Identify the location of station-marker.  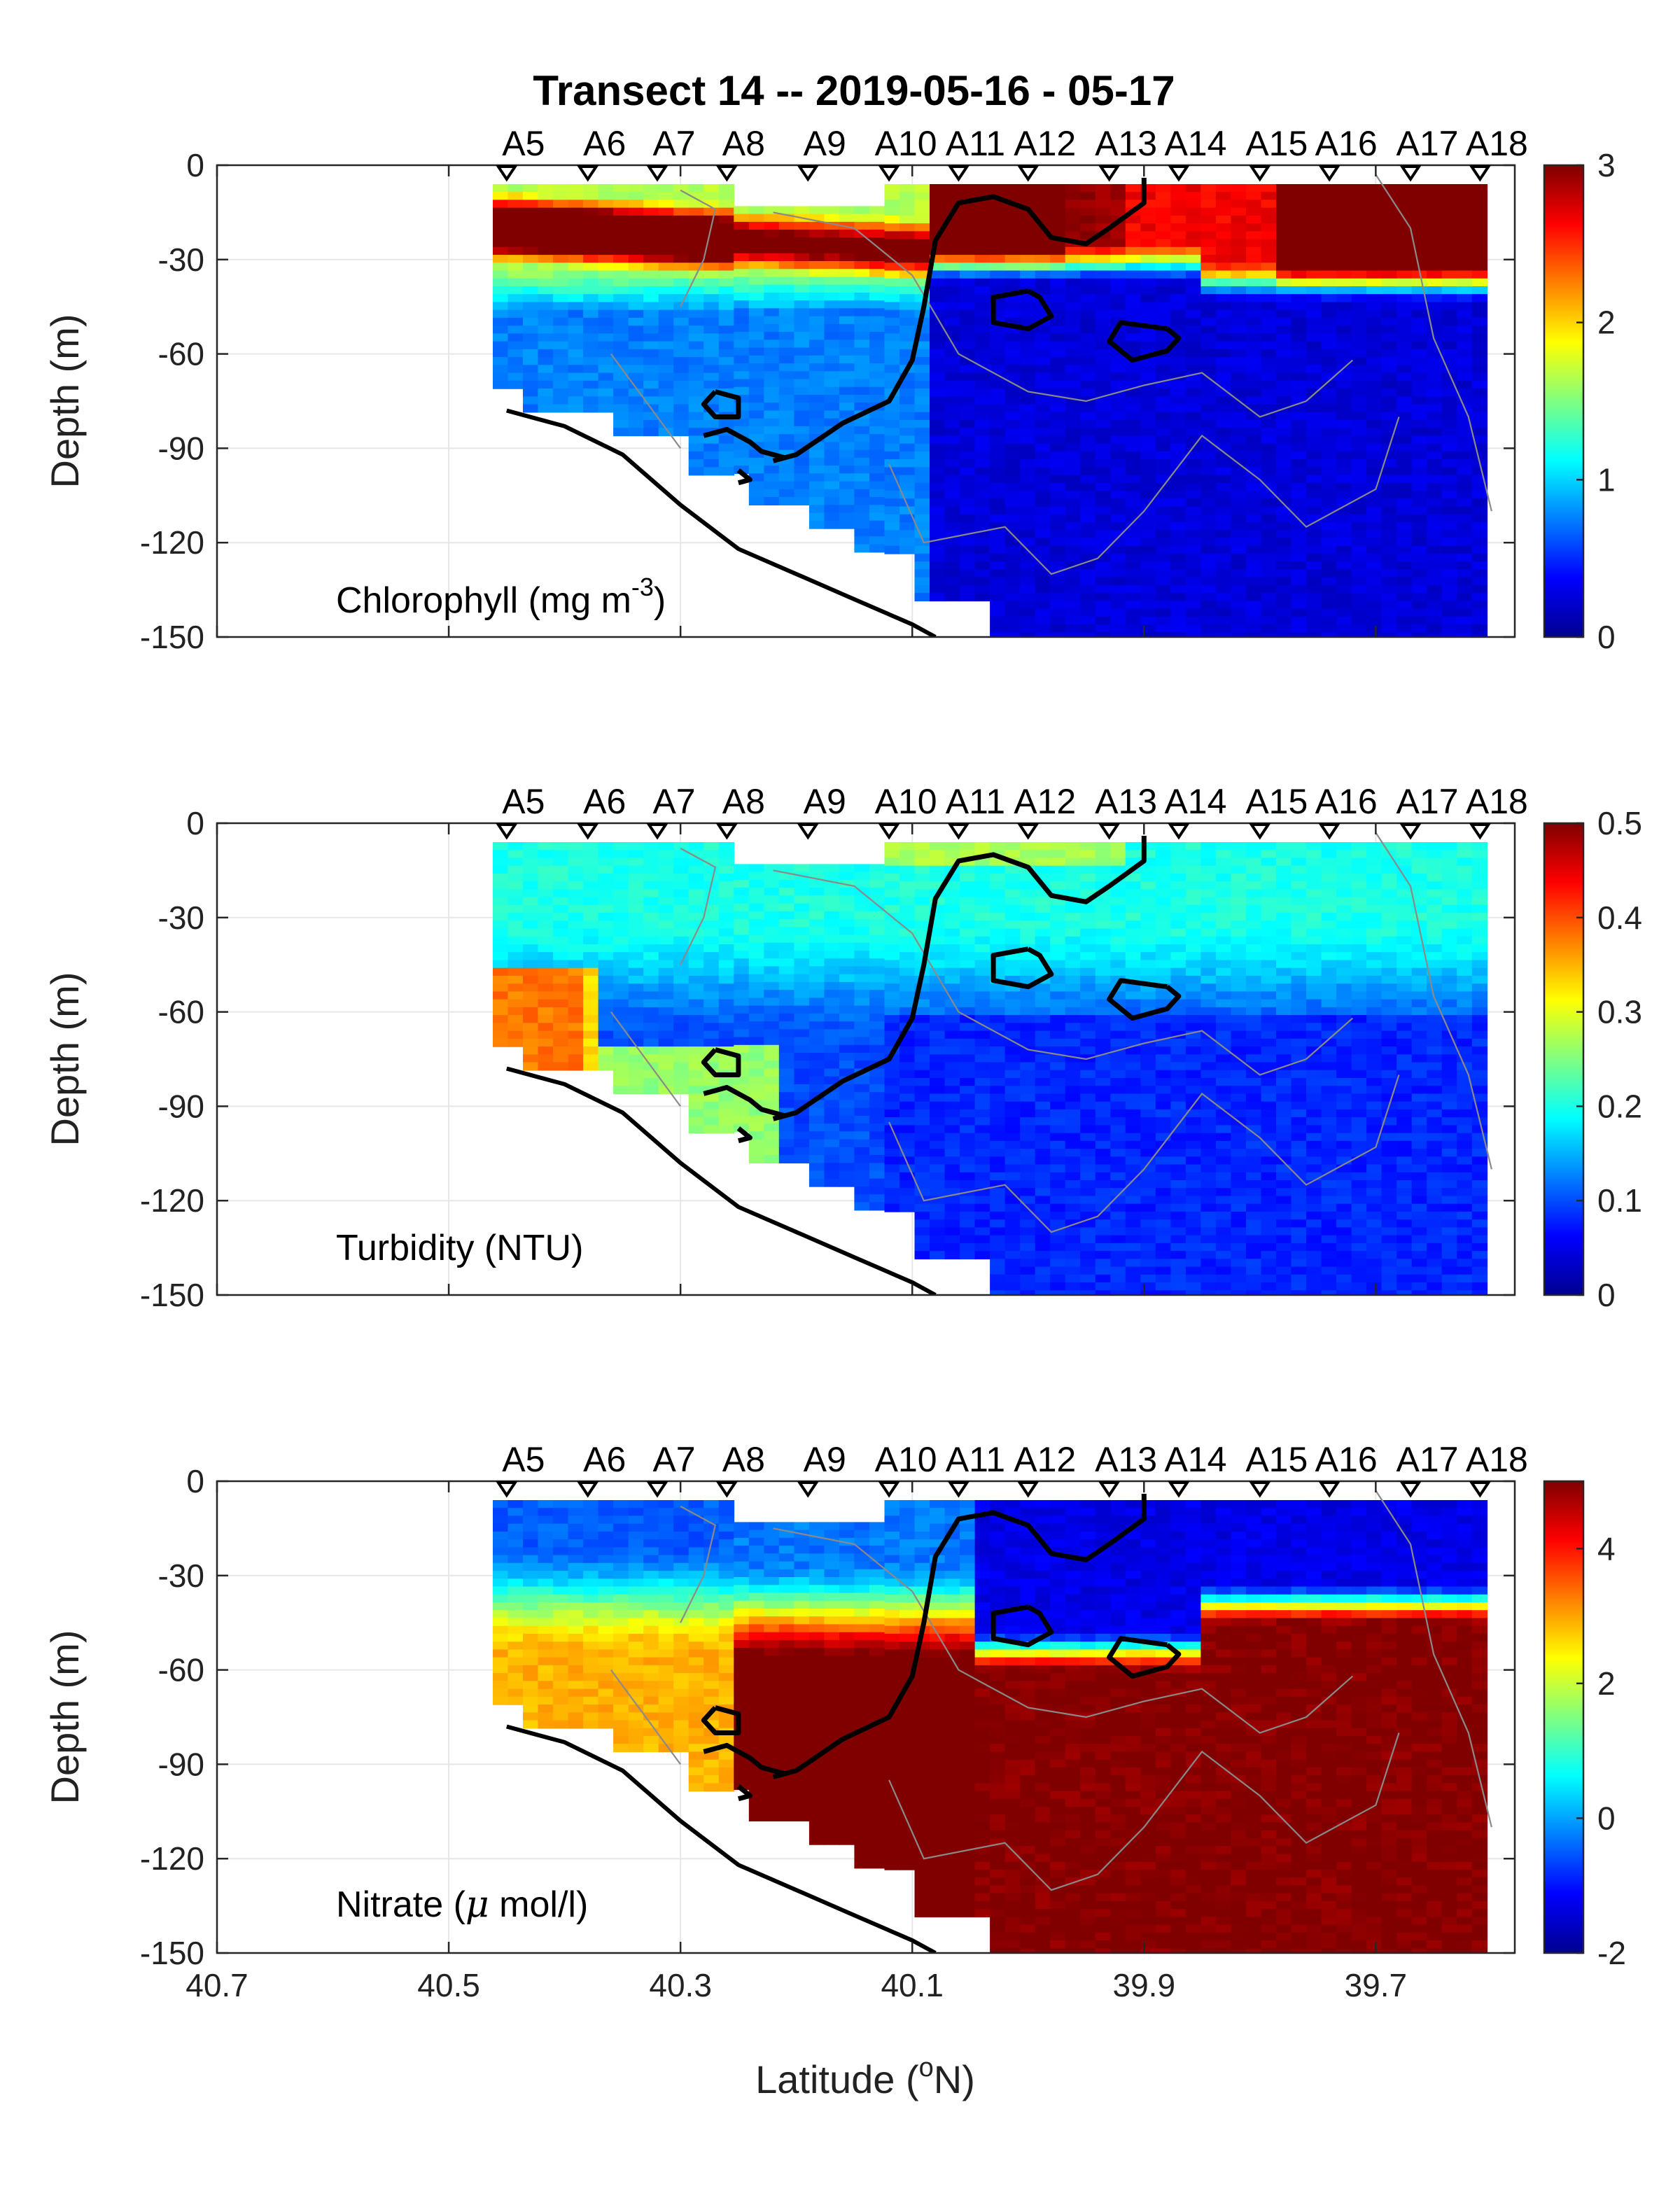
(1179, 173).